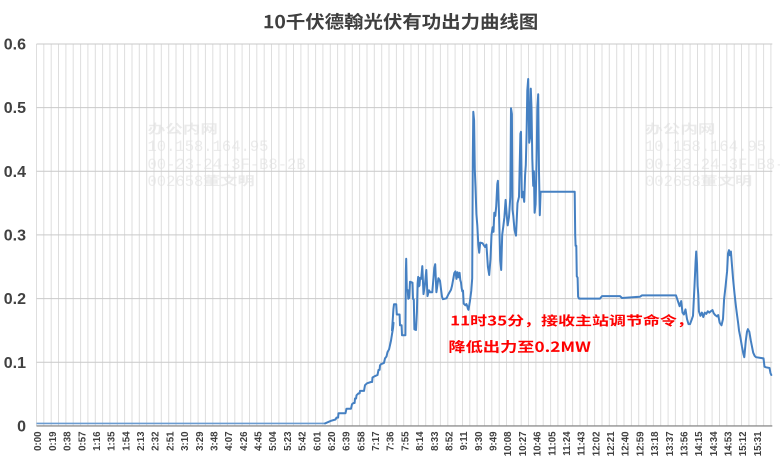 This screenshot has width=780, height=472. Describe the element at coordinates (420, 441) in the screenshot. I see `svg-text: 8:14` at that location.